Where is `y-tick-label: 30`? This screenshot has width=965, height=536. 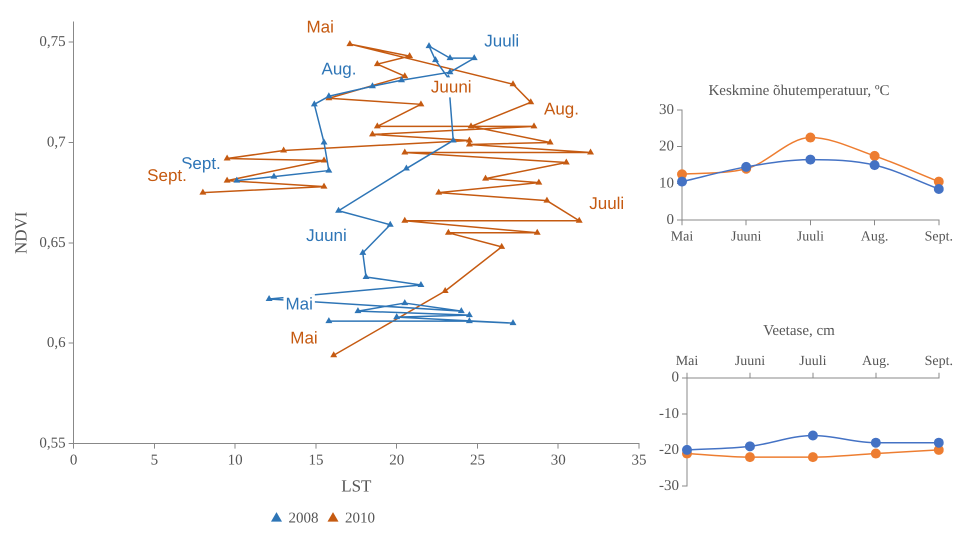
y-tick-label: 30 is located at coordinates (666, 110).